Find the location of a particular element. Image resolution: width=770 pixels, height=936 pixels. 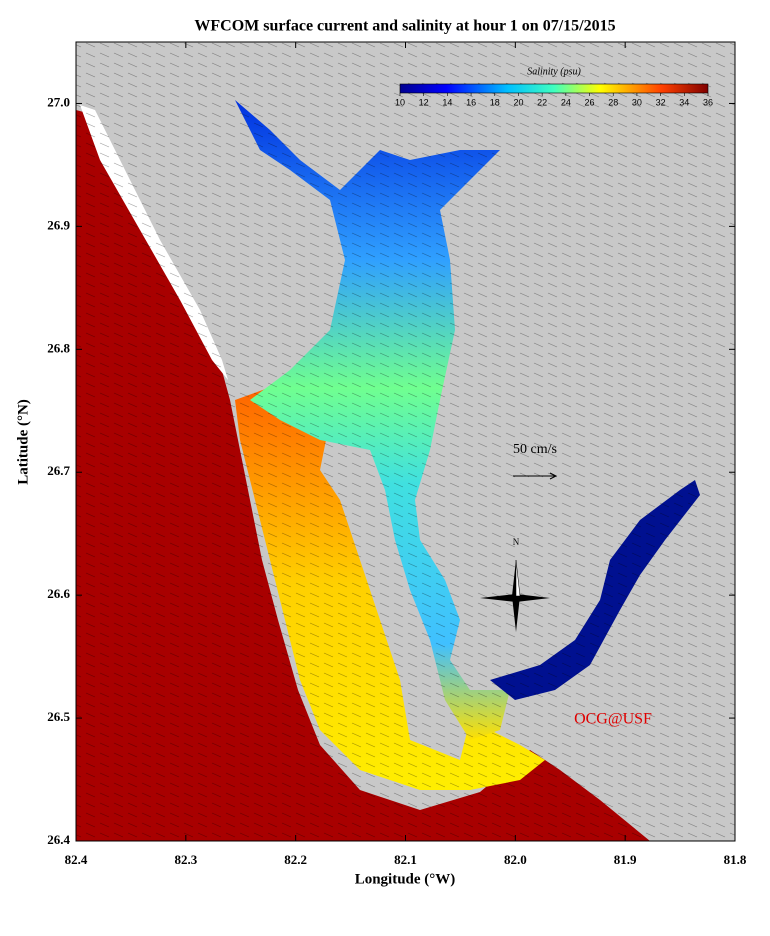

x-tick-label: 81.9 is located at coordinates (625, 859).